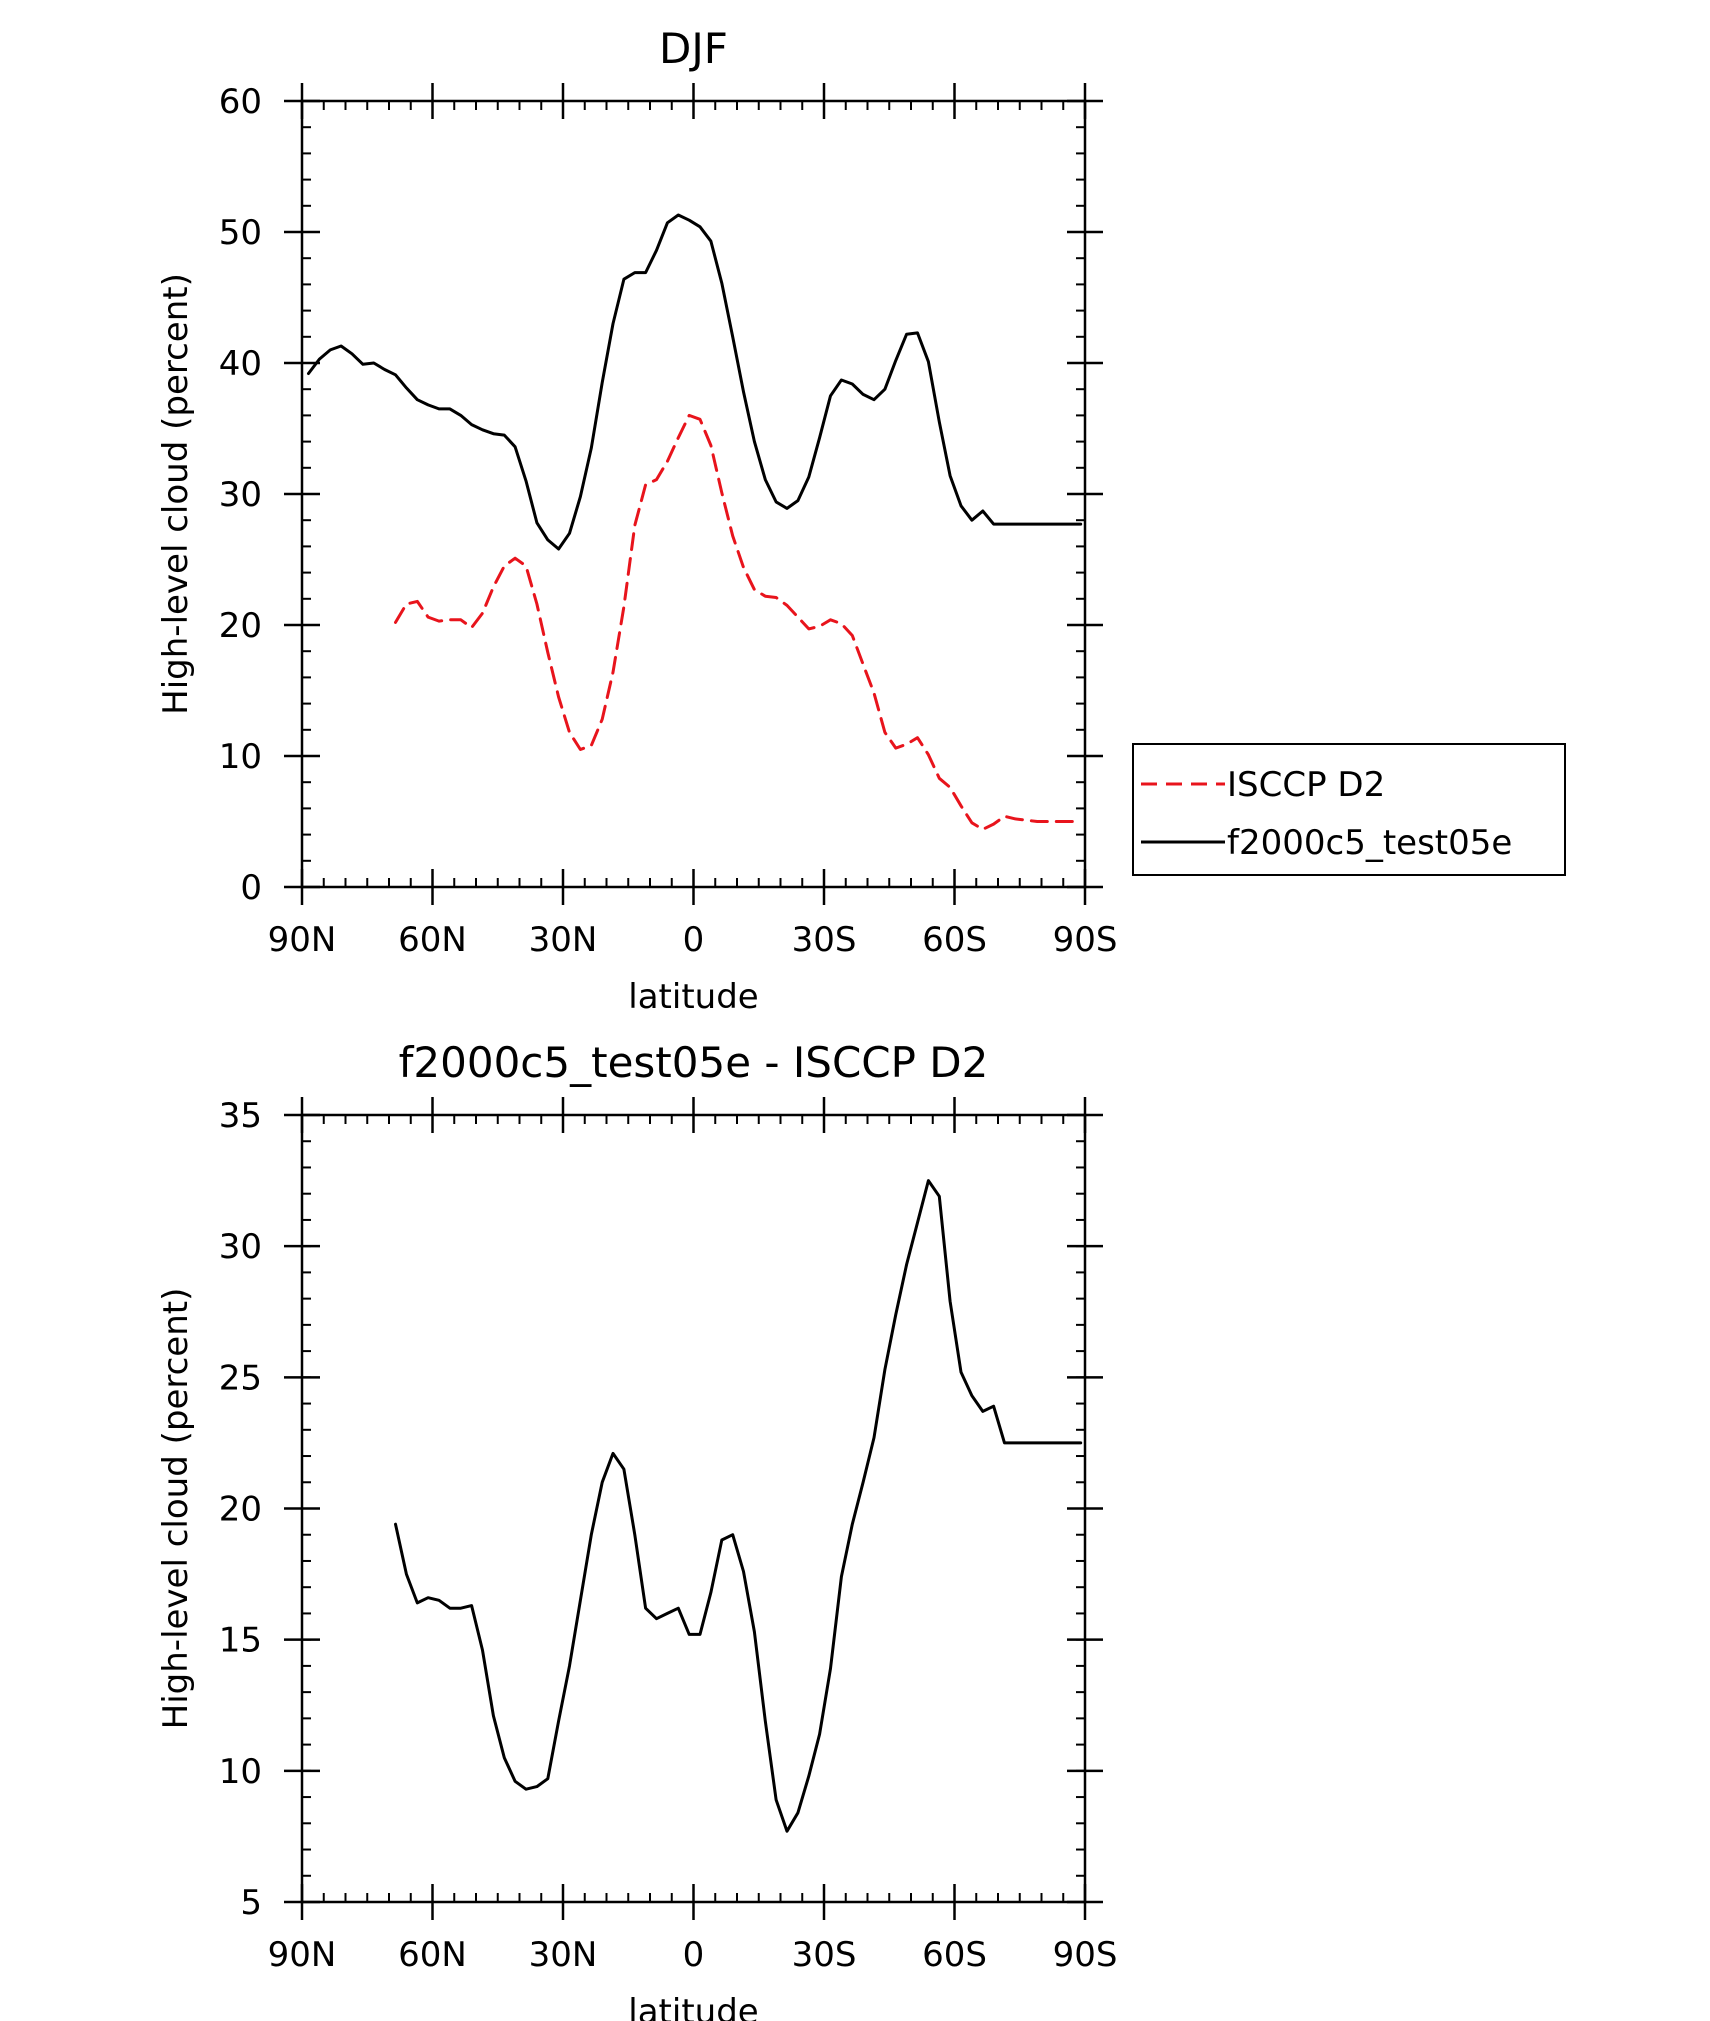 The height and width of the screenshot is (2021, 1710). What do you see at coordinates (240, 1116) in the screenshot?
I see `y-tick-label: 35` at bounding box center [240, 1116].